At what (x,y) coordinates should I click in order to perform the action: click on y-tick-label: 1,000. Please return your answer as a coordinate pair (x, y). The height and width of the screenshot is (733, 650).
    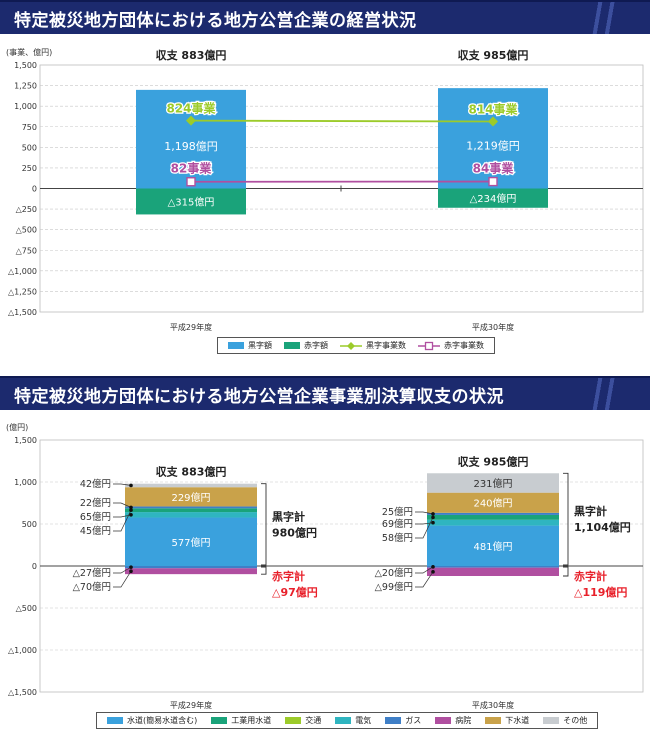
    Looking at the image, I should click on (25, 482).